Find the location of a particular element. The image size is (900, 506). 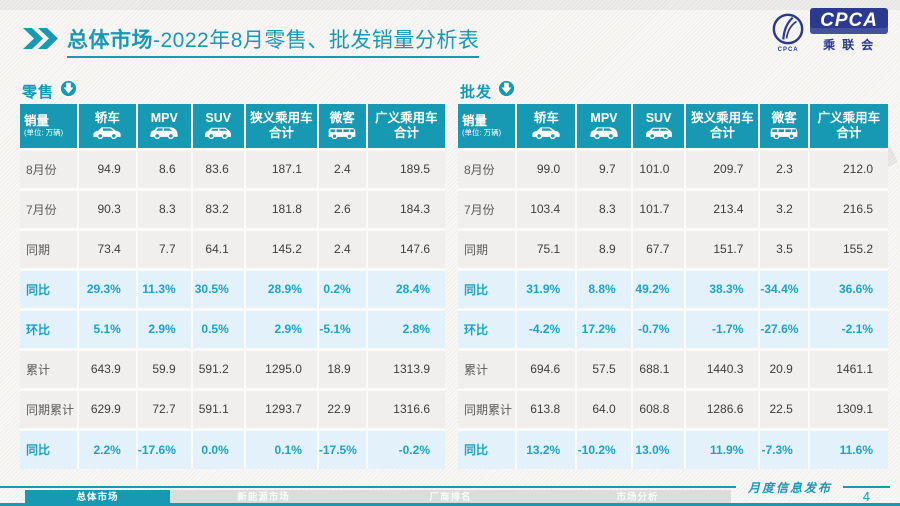

section-title: 零售 is located at coordinates (38, 92).